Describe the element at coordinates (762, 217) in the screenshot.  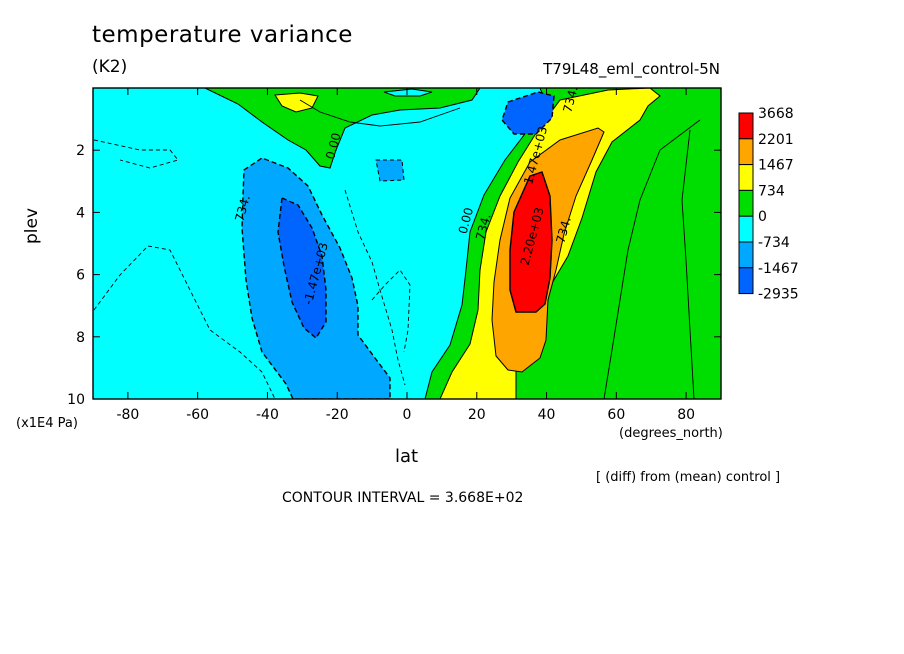
I see `colorbar-label: 0` at that location.